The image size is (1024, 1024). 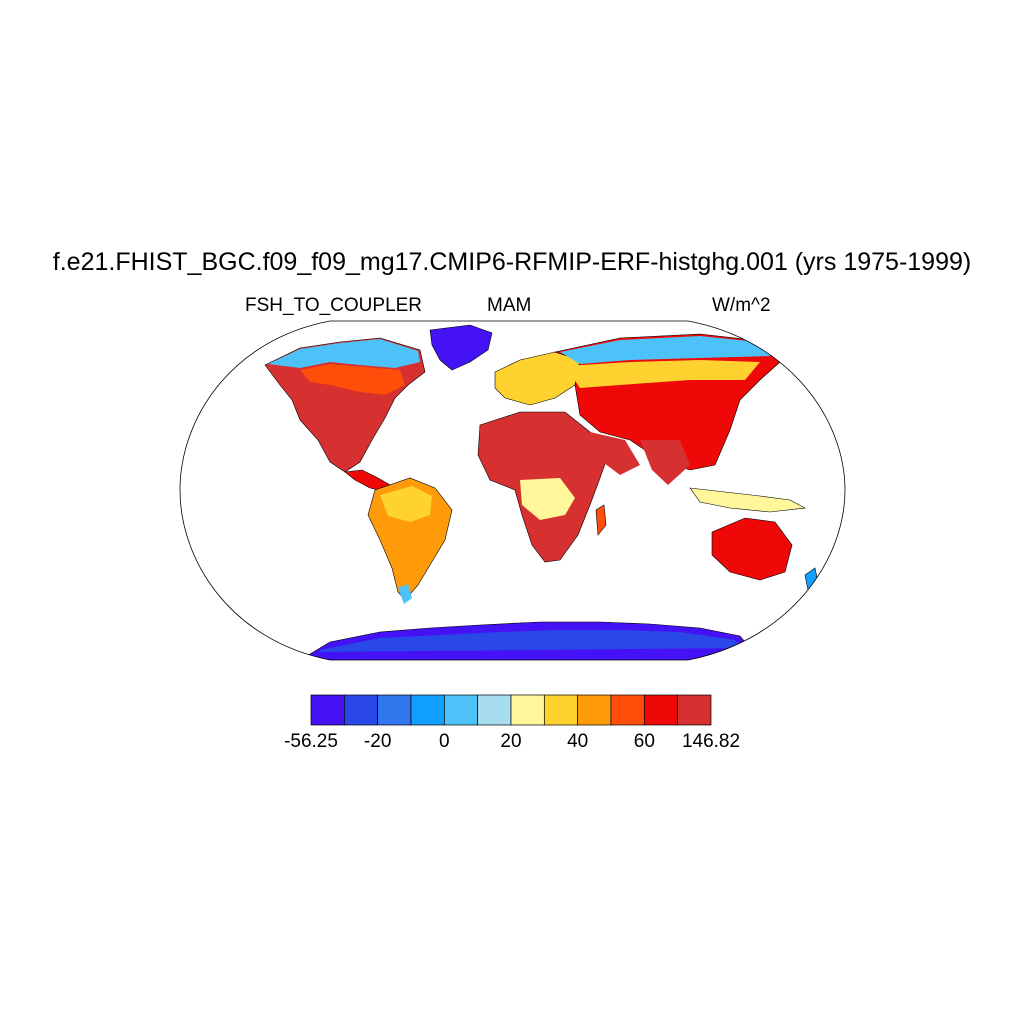 I want to click on canada-mid, so click(x=352, y=379).